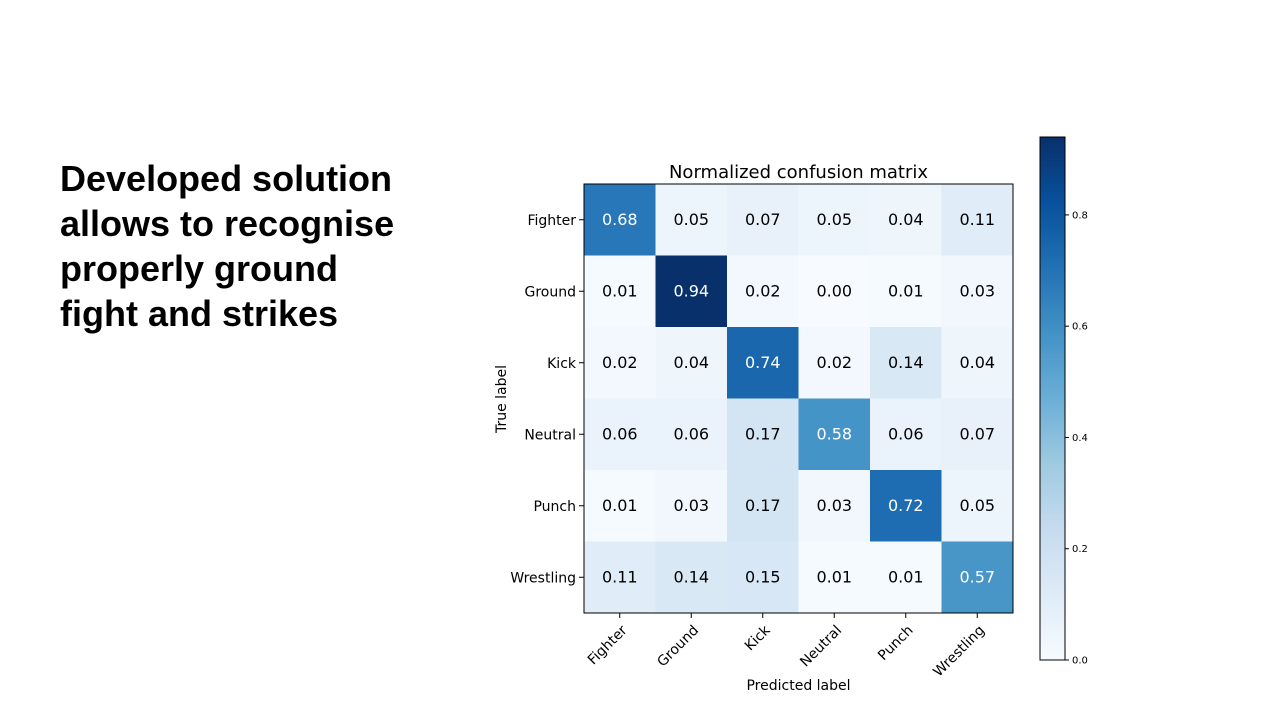  I want to click on cell-label-4-4: 0.72, so click(906, 505).